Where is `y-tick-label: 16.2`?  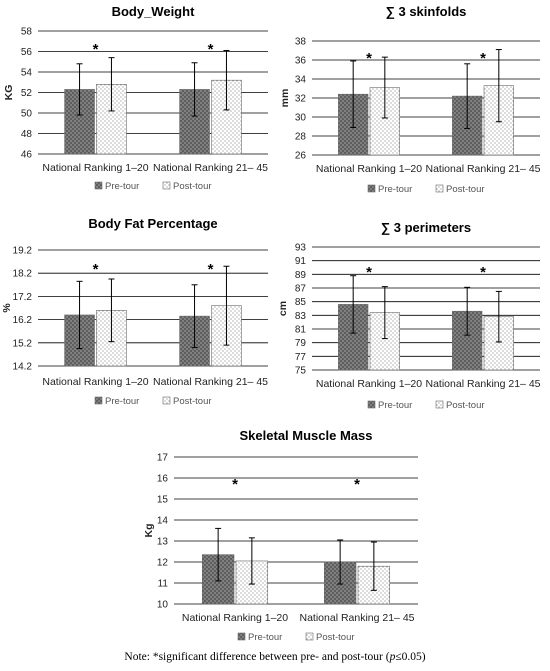 y-tick-label: 16.2 is located at coordinates (23, 320).